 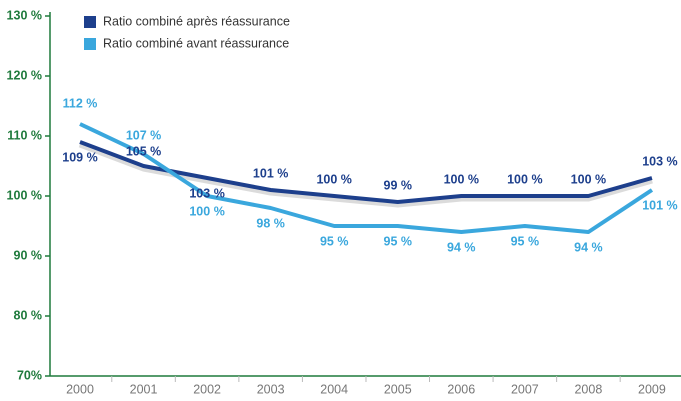 I want to click on y-tick-label: 70%, so click(x=29, y=375).